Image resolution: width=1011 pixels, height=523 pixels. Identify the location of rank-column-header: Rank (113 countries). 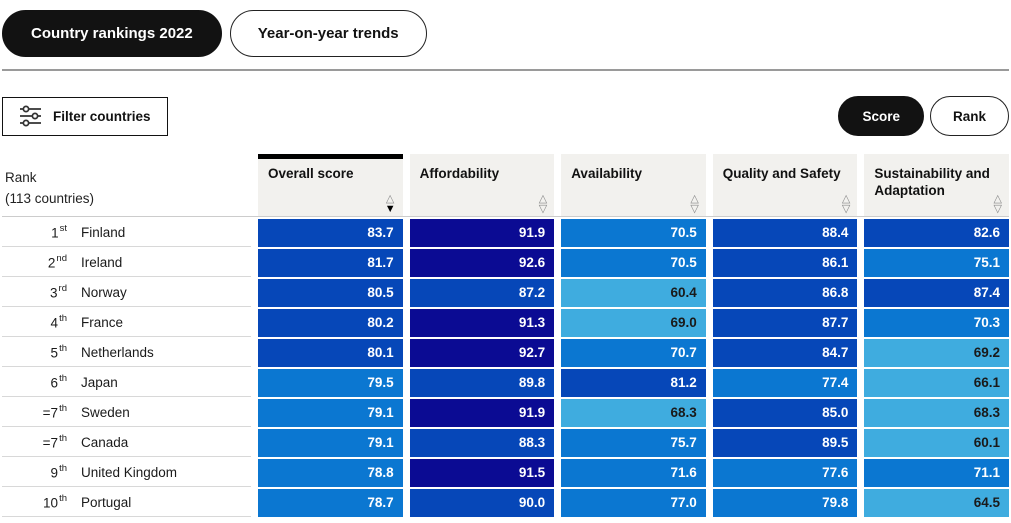
(126, 185).